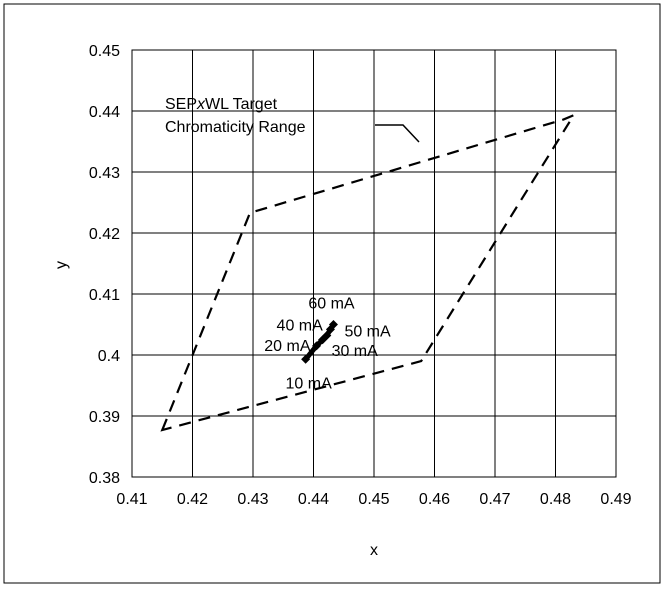 The height and width of the screenshot is (589, 665). I want to click on data-point-label: 30 mA, so click(355, 351).